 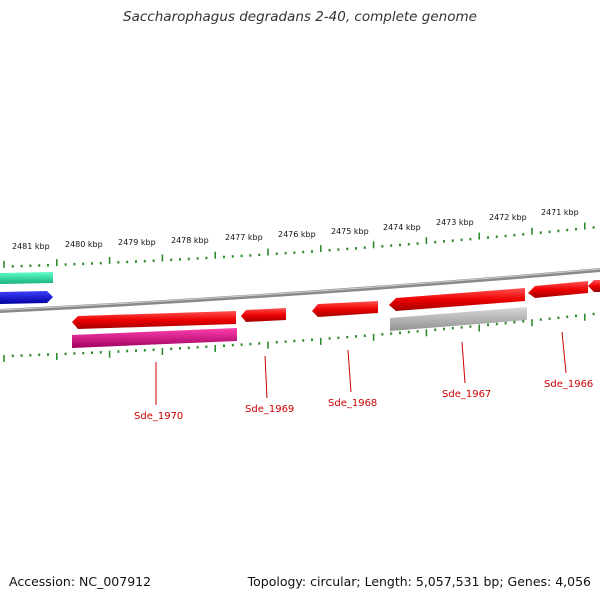 What do you see at coordinates (560, 212) in the screenshot?
I see `ruler-label-2471: 2471 kbp` at bounding box center [560, 212].